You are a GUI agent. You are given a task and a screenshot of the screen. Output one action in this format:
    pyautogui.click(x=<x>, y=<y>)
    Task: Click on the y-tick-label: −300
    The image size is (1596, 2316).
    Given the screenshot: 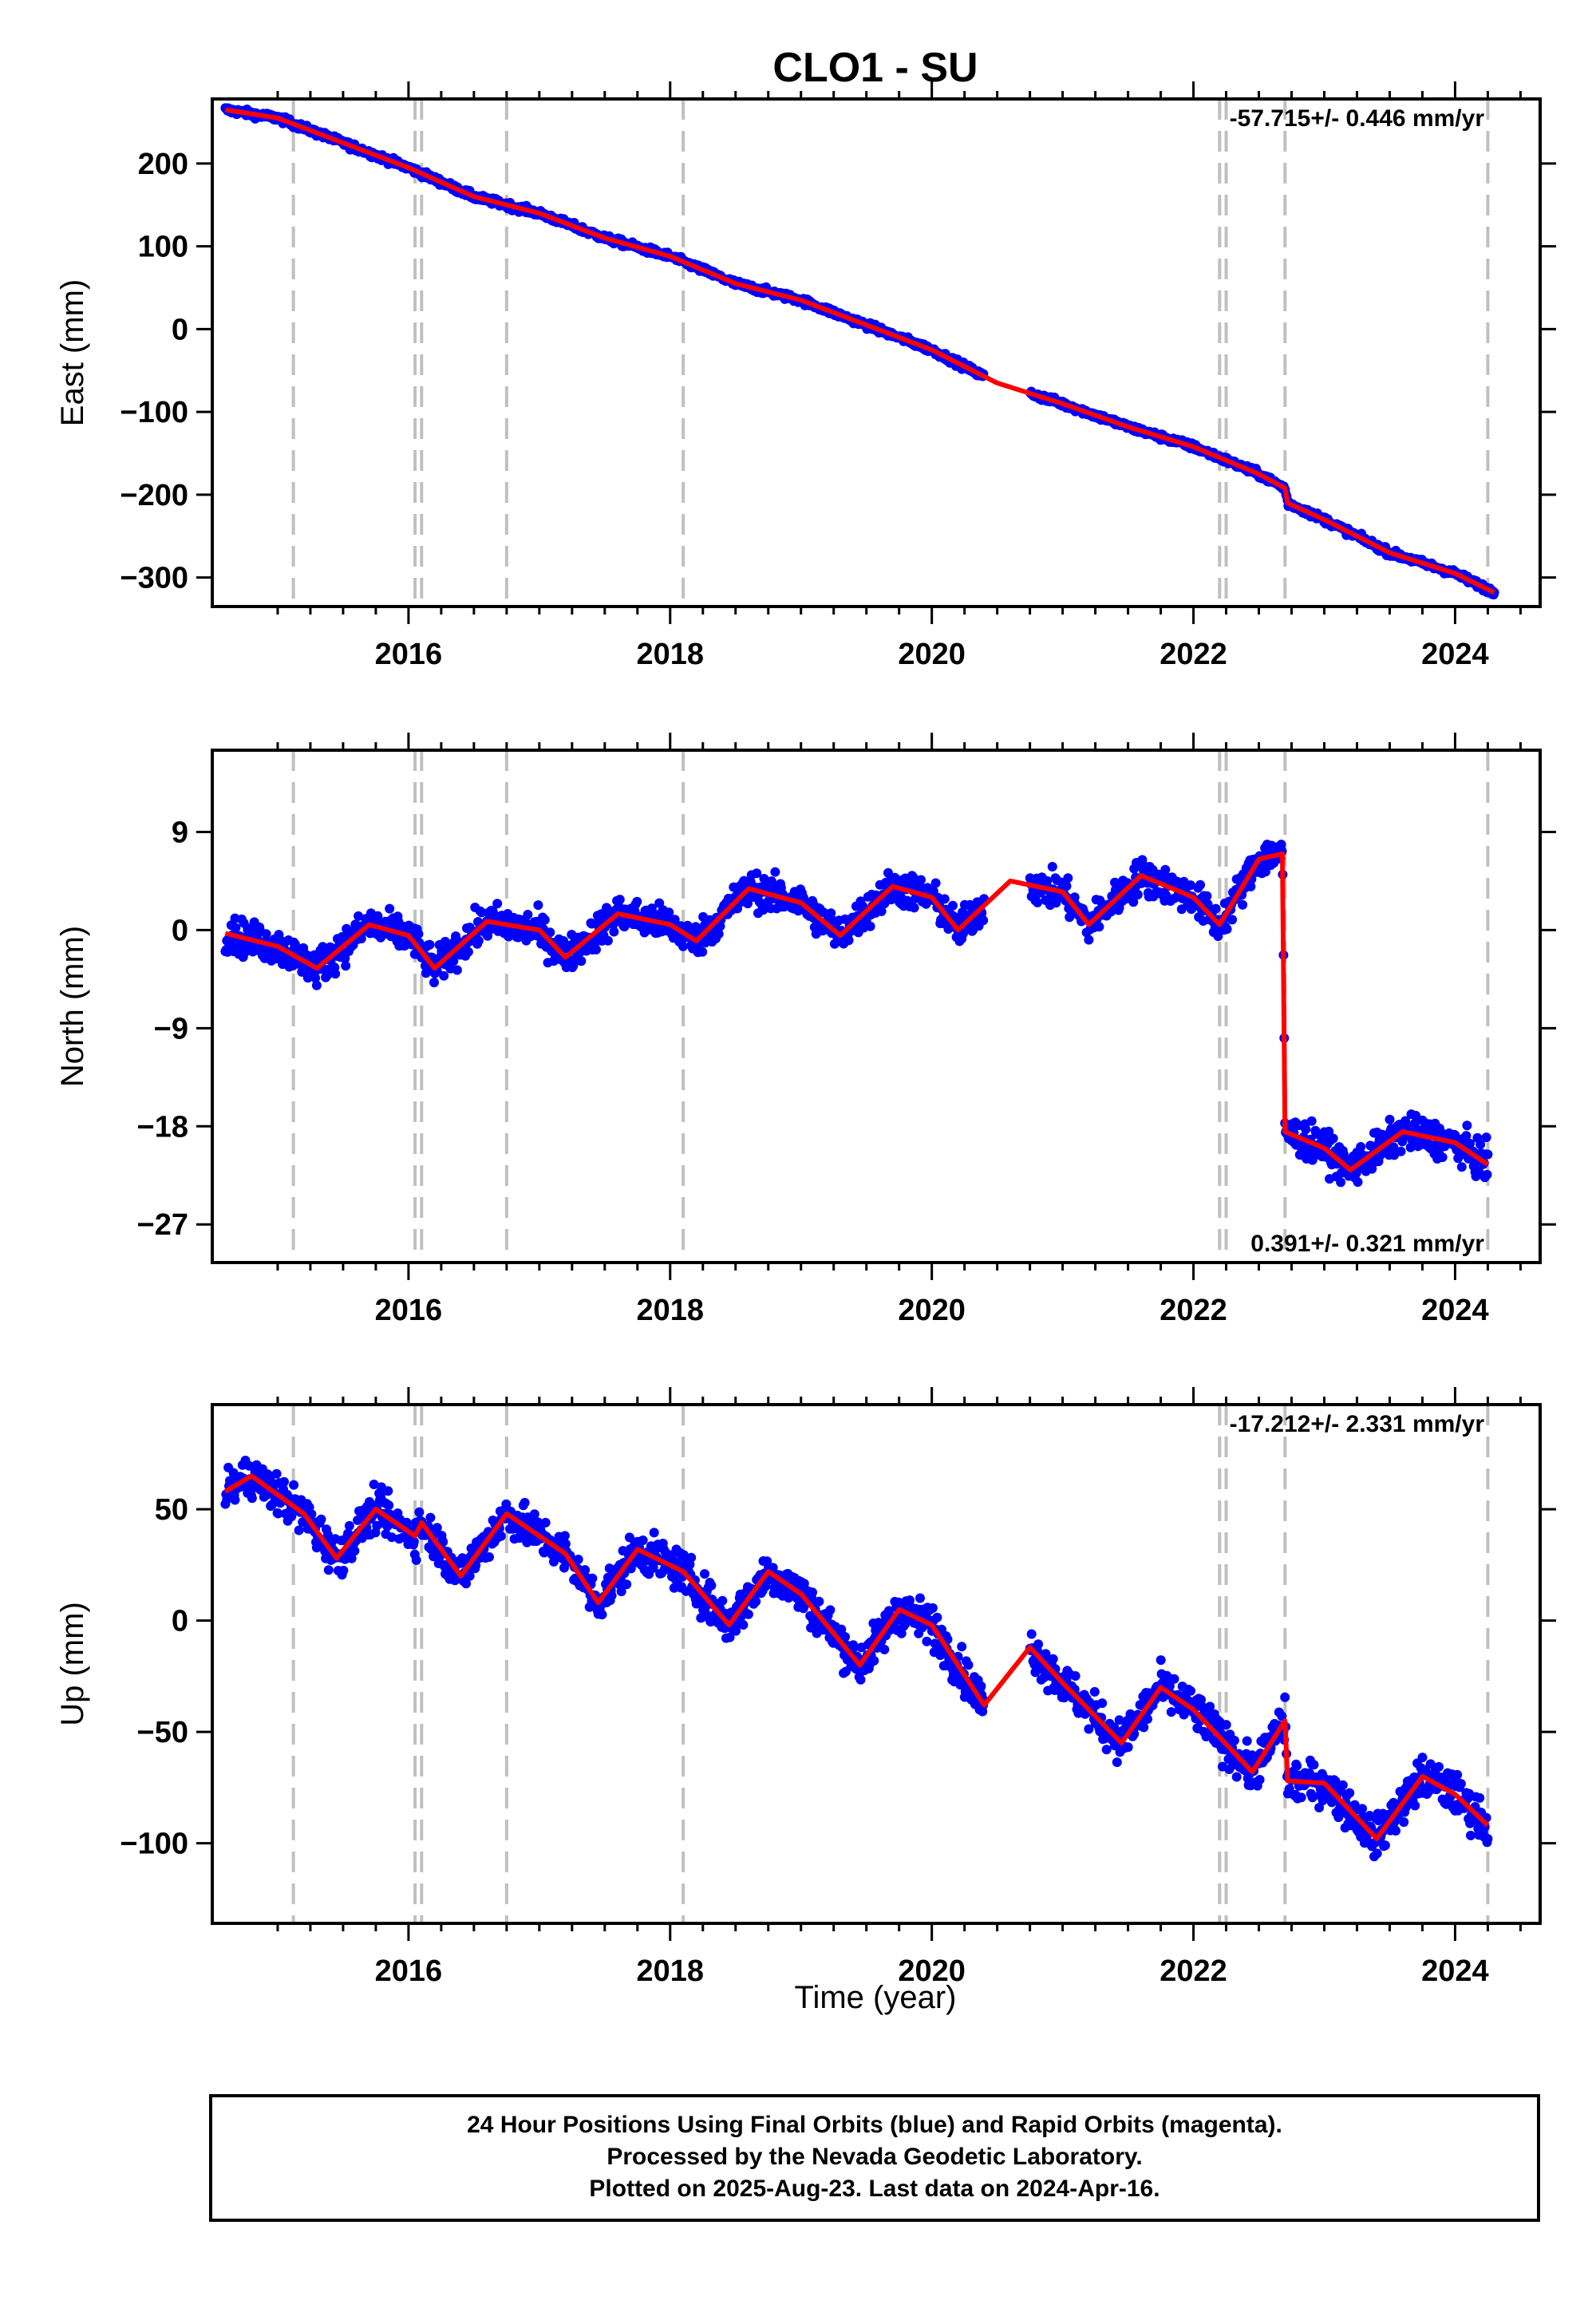 What is the action you would take?
    pyautogui.click(x=154, y=578)
    